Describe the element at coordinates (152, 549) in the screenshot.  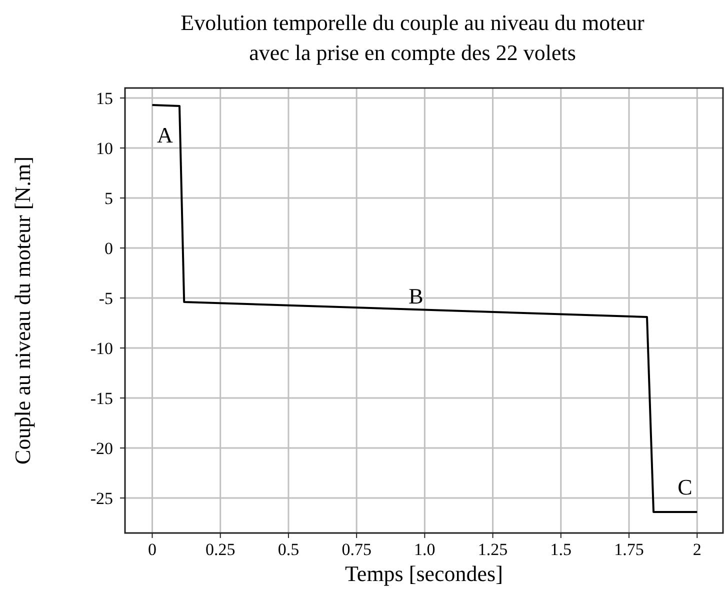
I see `x-tick-label: 0` at that location.